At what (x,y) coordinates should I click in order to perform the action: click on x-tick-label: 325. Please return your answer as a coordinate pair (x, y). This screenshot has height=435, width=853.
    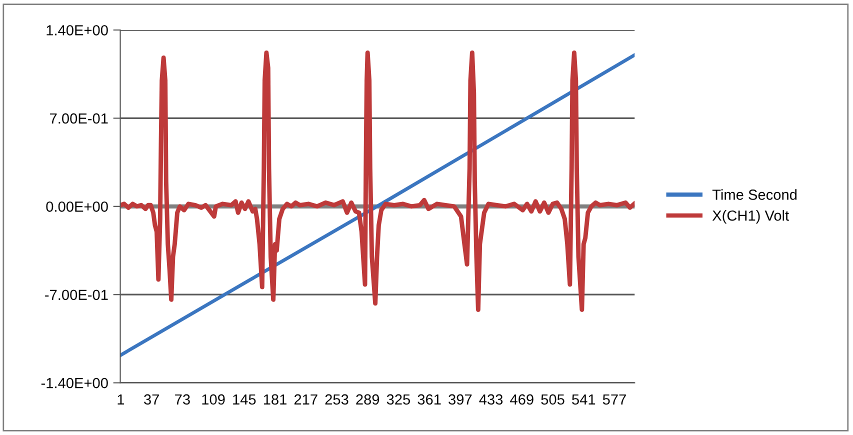
    Looking at the image, I should click on (398, 399).